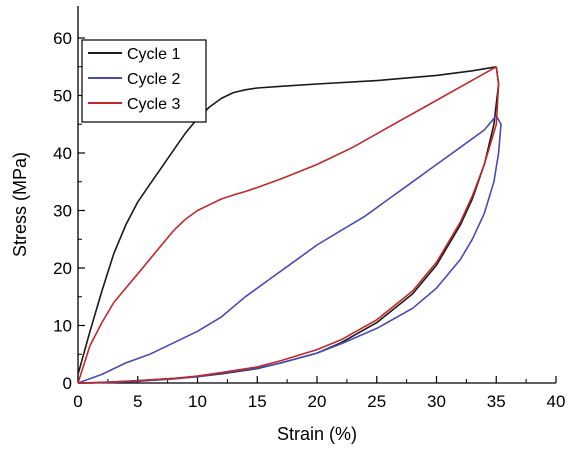  What do you see at coordinates (62, 96) in the screenshot?
I see `y-tick-label: 50` at bounding box center [62, 96].